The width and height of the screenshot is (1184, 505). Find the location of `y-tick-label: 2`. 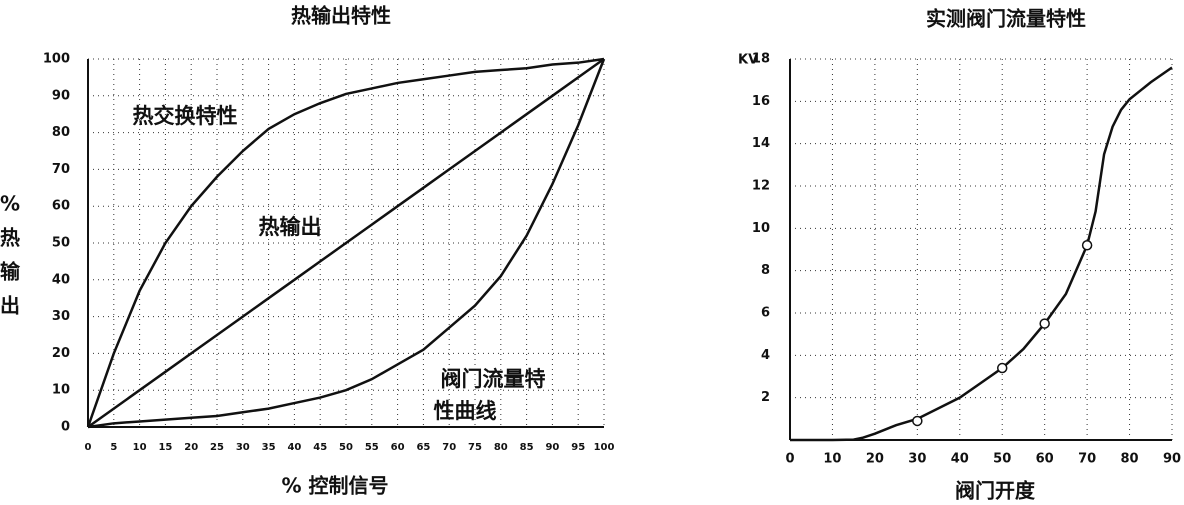

y-tick-label: 2 is located at coordinates (765, 397).